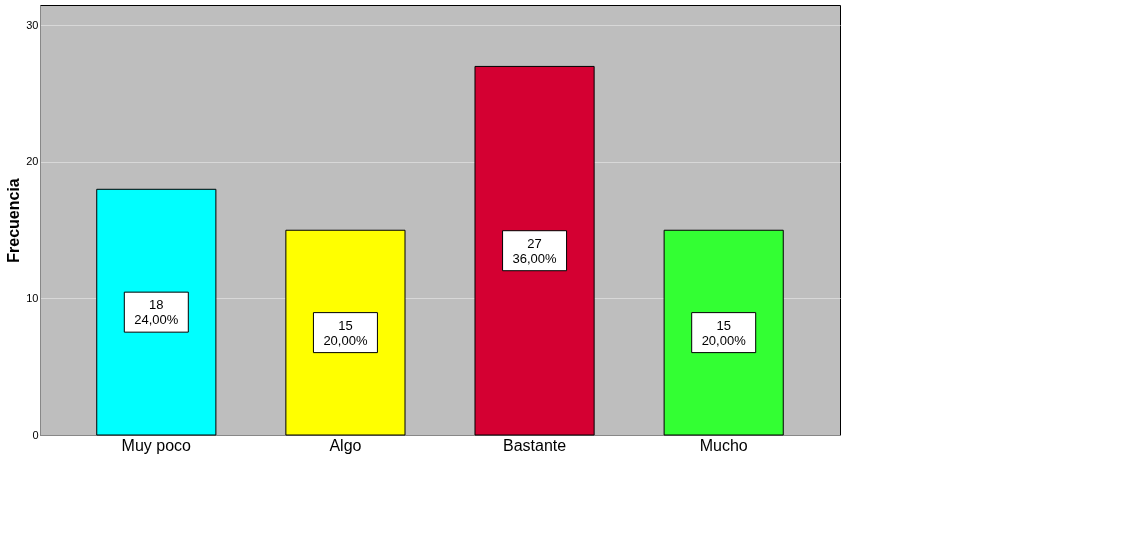 The height and width of the screenshot is (537, 1130). Describe the element at coordinates (32, 297) in the screenshot. I see `y-tick-label: 10` at that location.